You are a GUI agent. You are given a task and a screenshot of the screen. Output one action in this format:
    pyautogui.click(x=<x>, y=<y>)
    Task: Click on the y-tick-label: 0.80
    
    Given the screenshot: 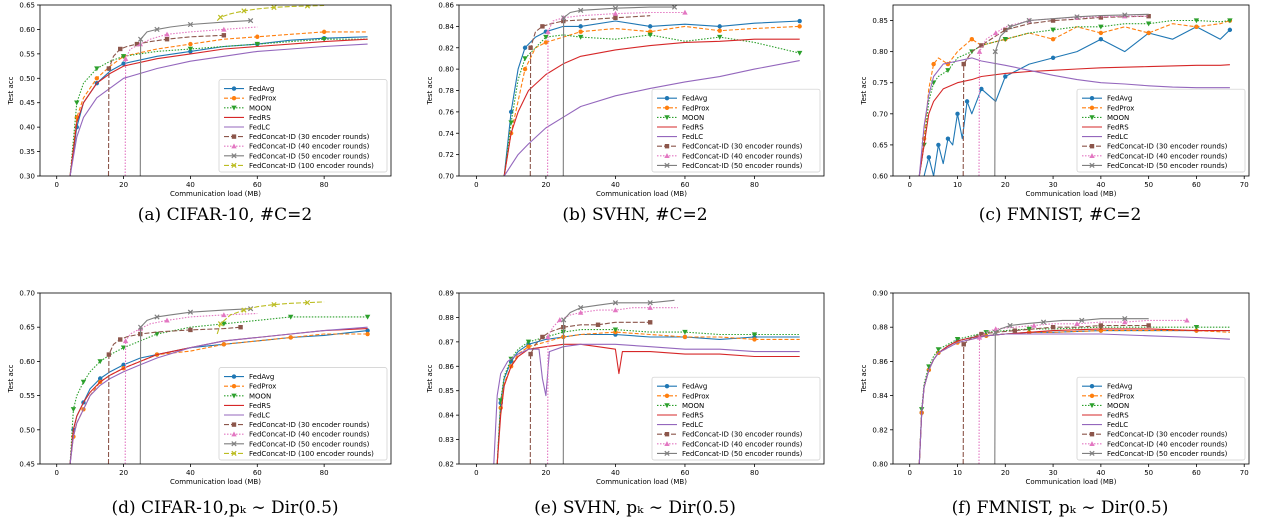 What is the action you would take?
    pyautogui.click(x=880, y=52)
    